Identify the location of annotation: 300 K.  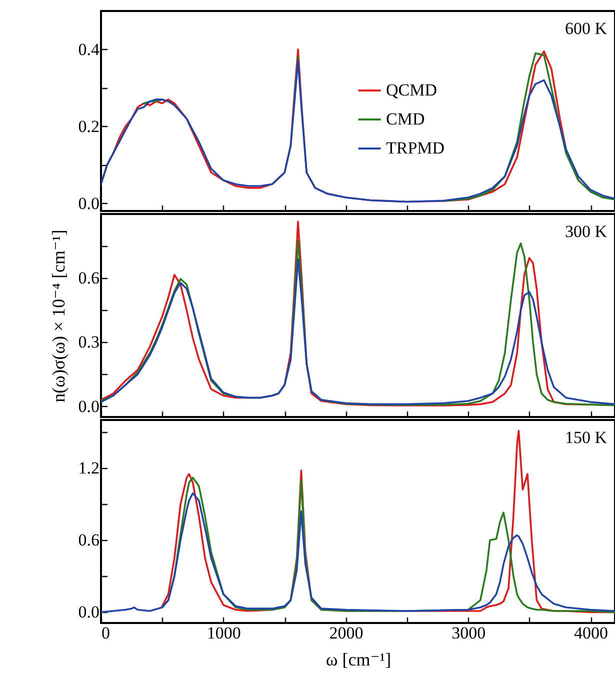
(586, 231).